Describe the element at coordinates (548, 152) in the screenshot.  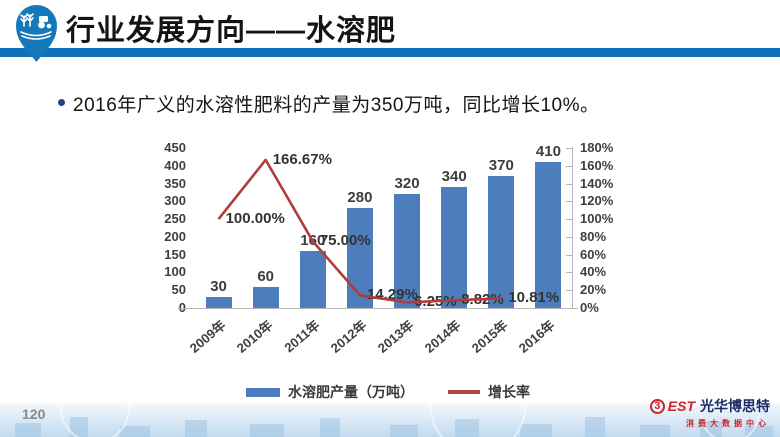
I see `bar-value-label: 410` at that location.